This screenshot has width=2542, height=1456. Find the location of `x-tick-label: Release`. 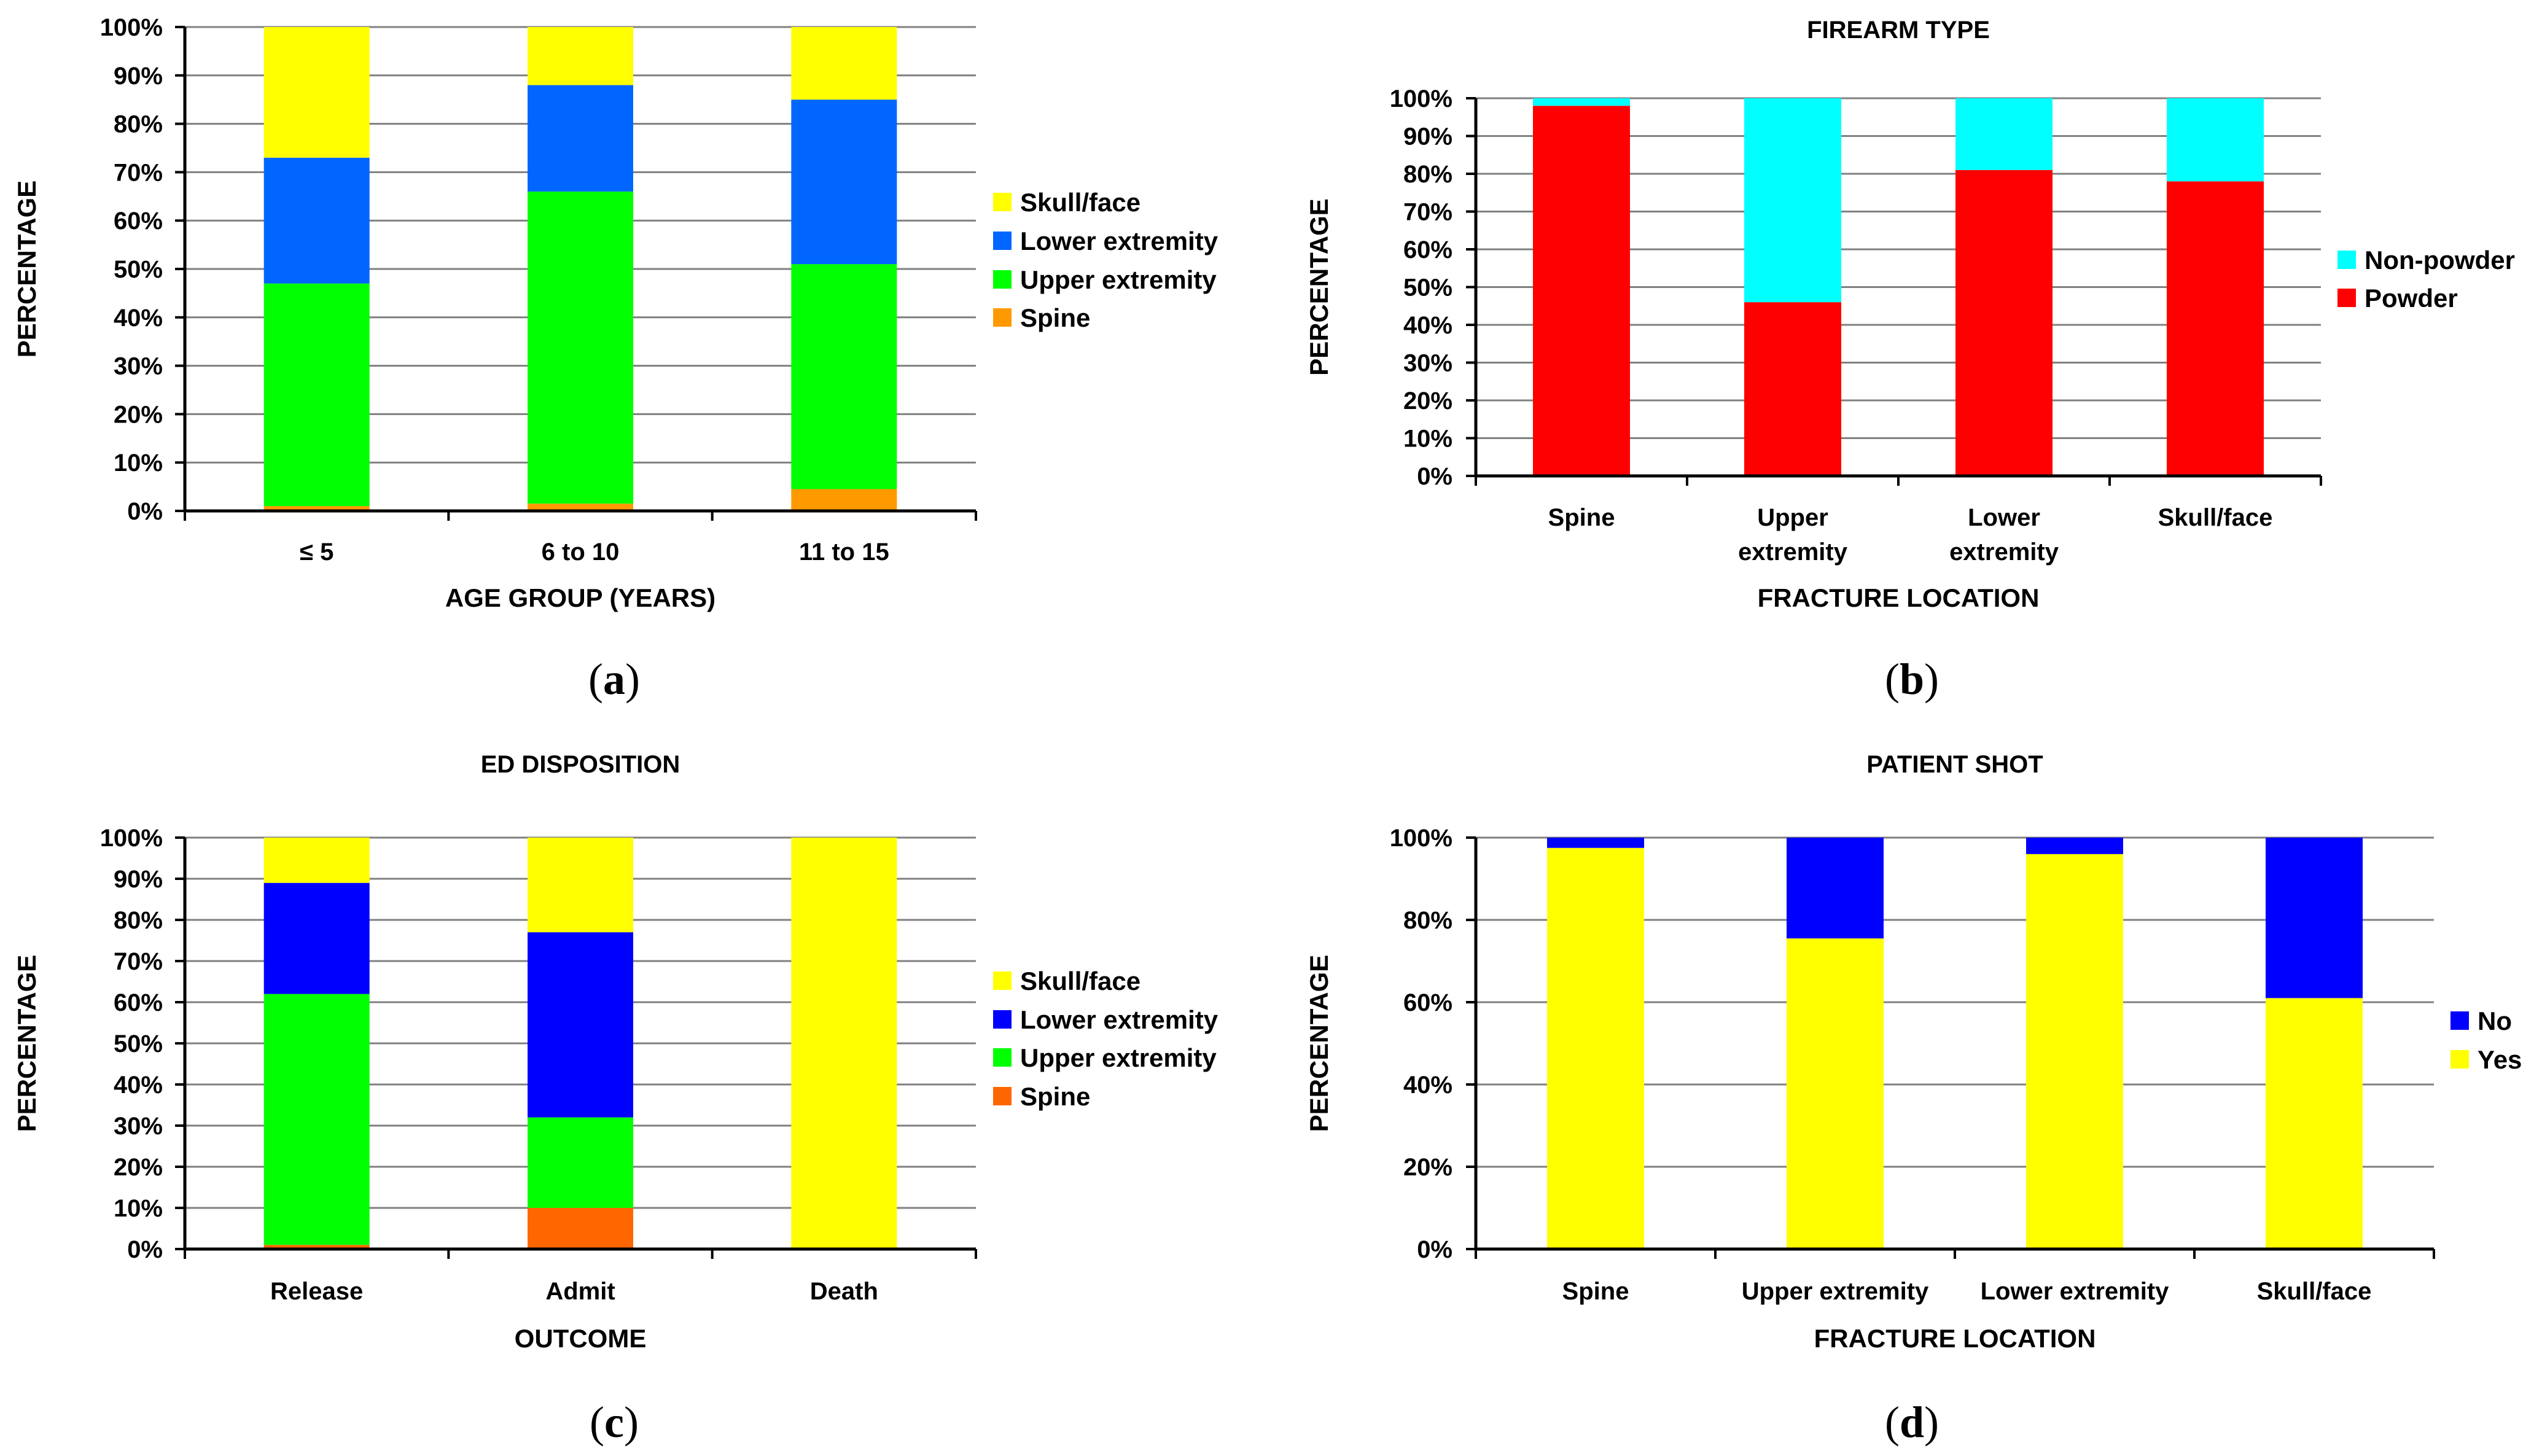

x-tick-label: Release is located at coordinates (317, 1291).